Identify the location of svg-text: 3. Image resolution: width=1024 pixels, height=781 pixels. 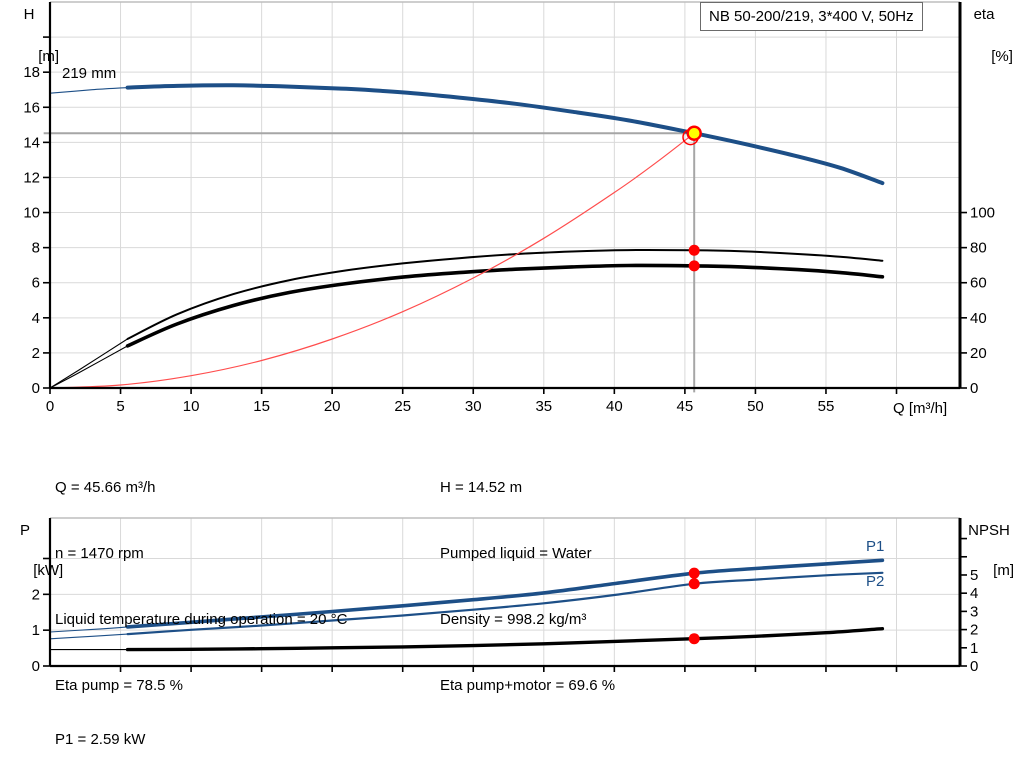
(974, 611).